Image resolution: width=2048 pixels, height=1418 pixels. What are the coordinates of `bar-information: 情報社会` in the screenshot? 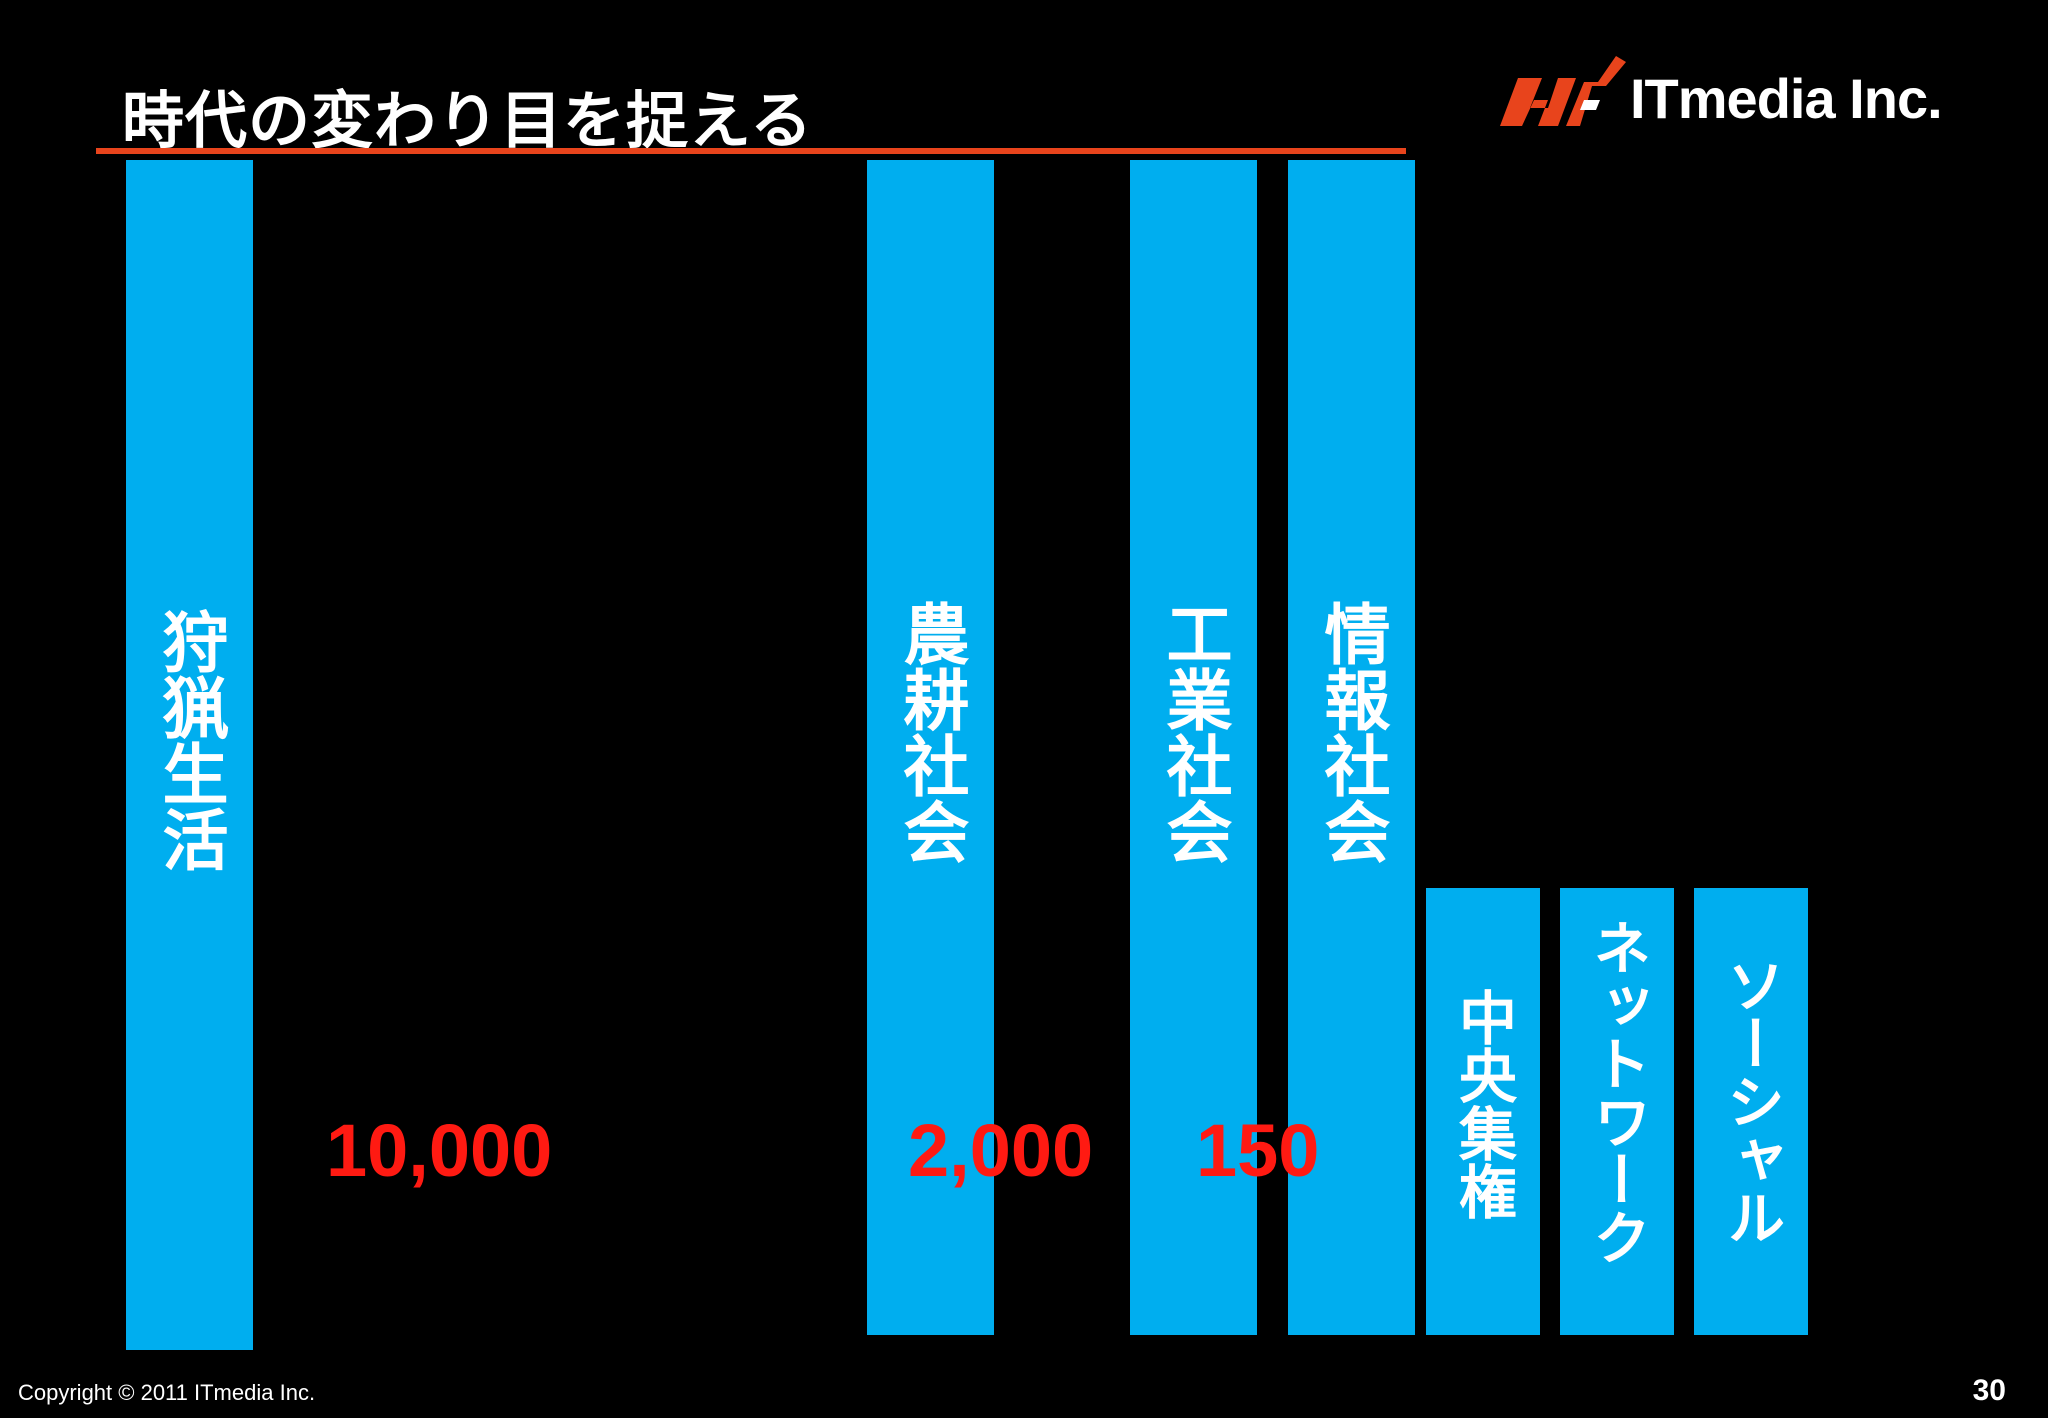 It's located at (1351, 747).